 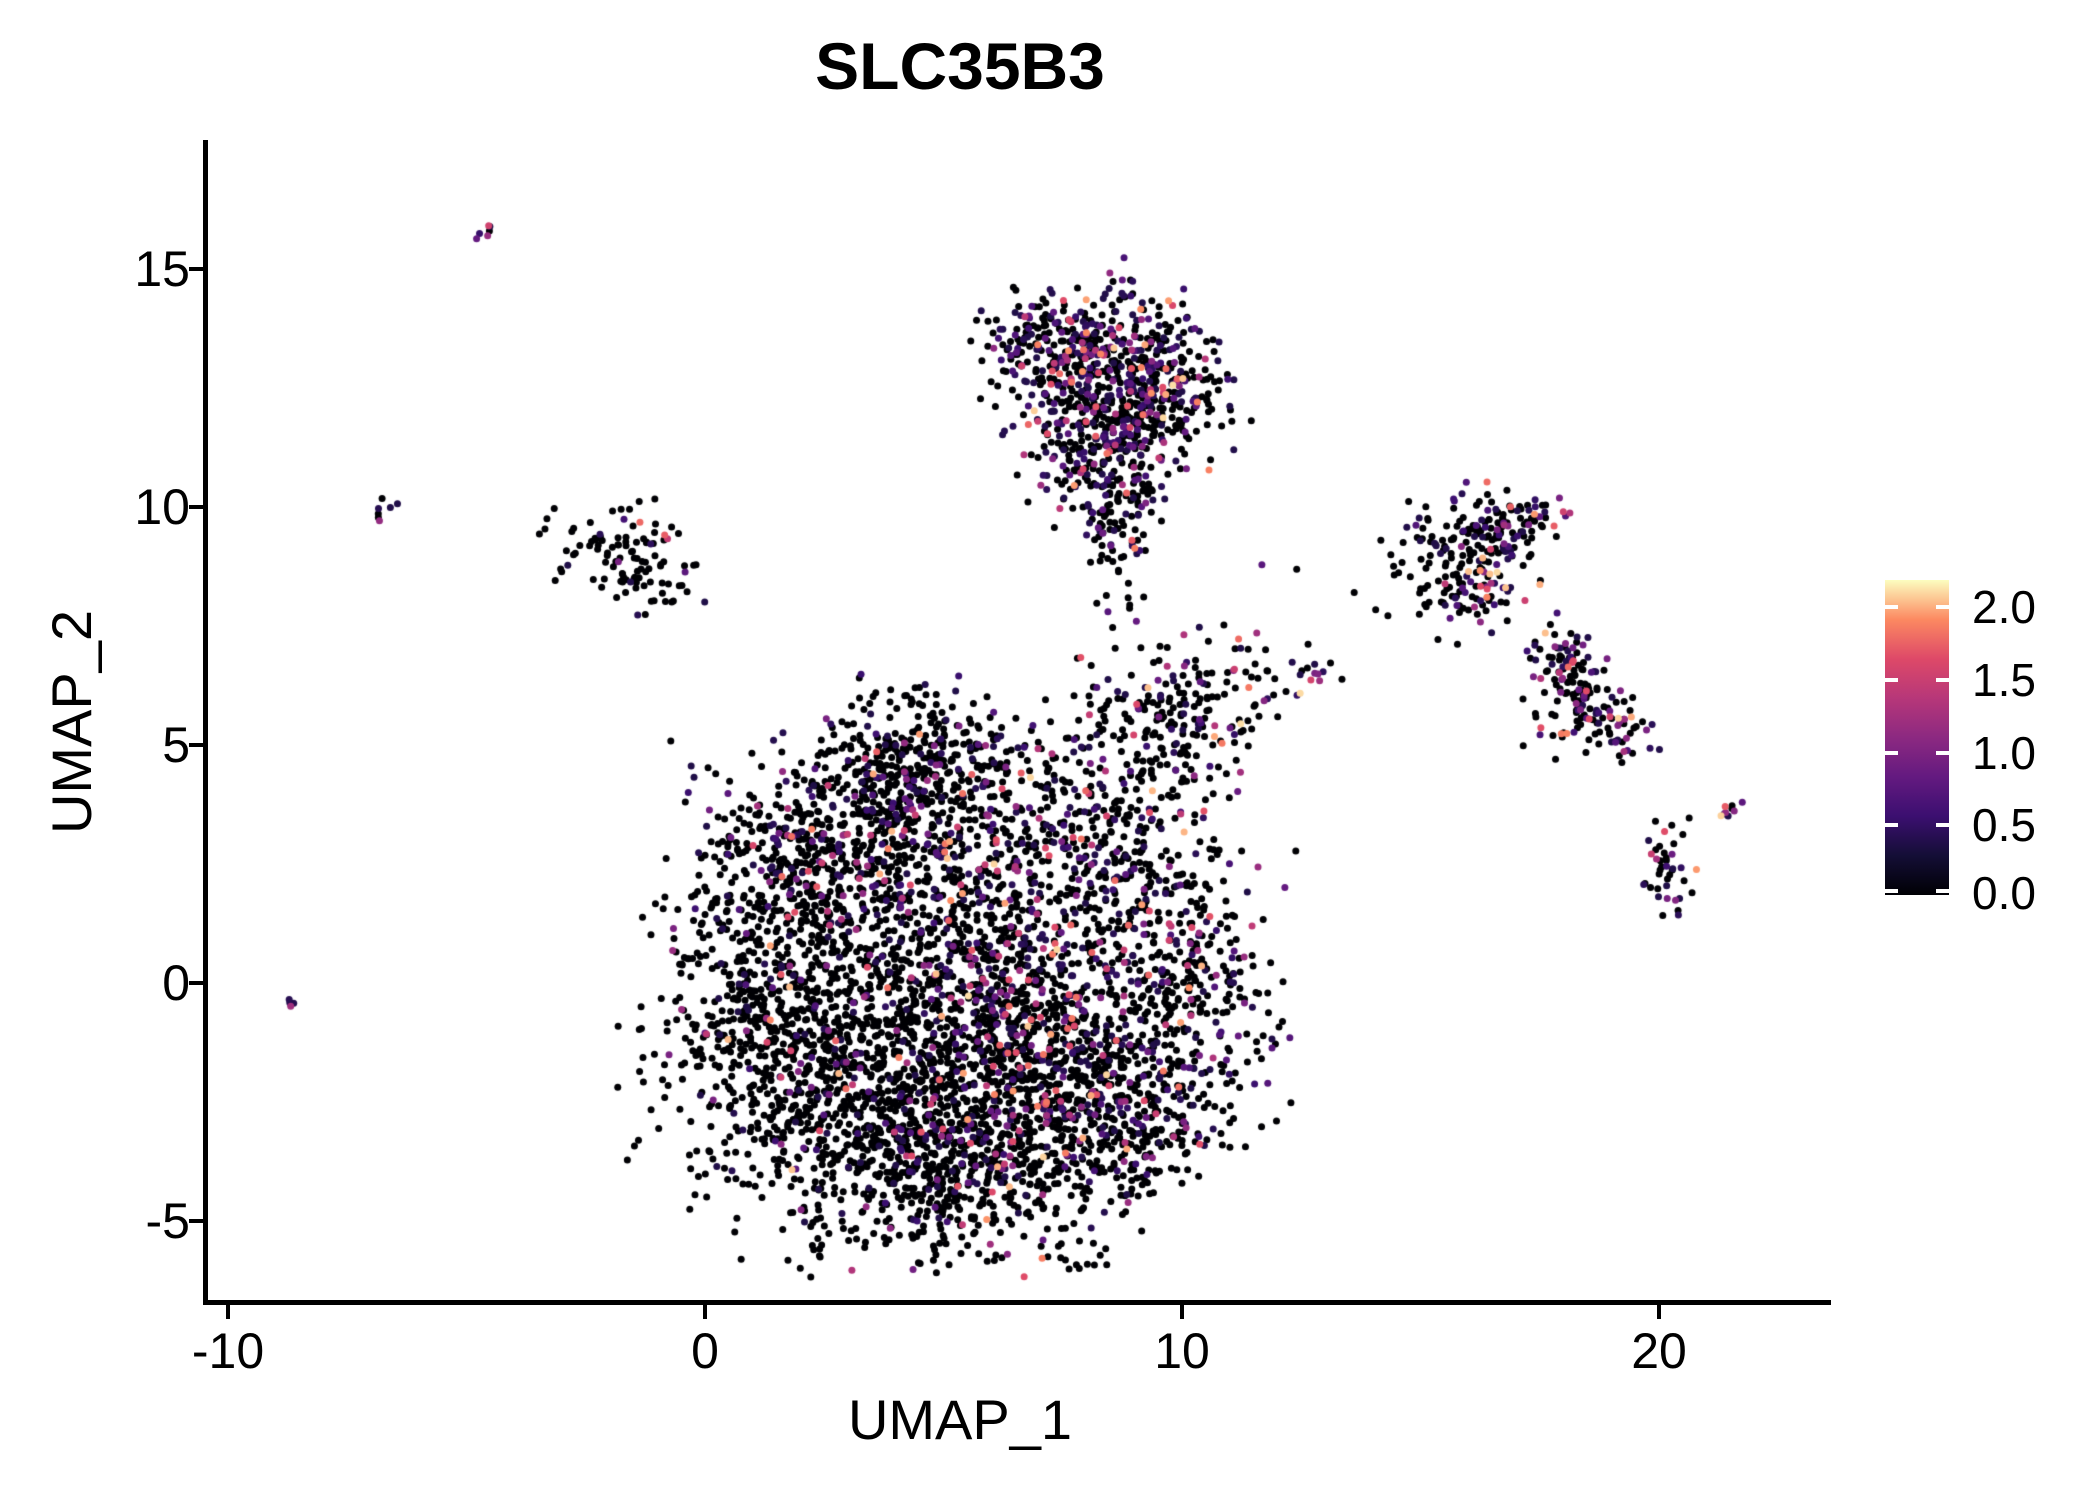 What do you see at coordinates (71, 722) in the screenshot?
I see `y-axis-label: UMAP_2` at bounding box center [71, 722].